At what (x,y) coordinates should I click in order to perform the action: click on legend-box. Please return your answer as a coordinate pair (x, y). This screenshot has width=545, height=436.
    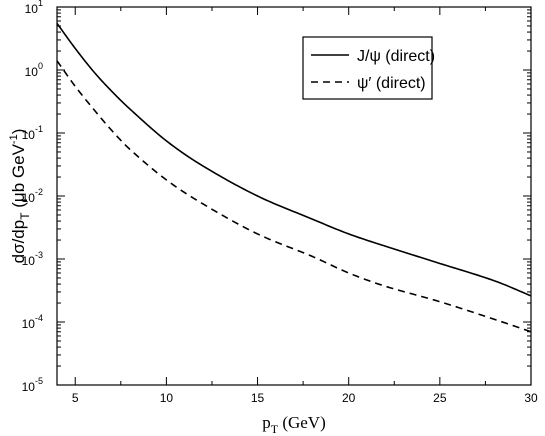
    Looking at the image, I should click on (367, 68).